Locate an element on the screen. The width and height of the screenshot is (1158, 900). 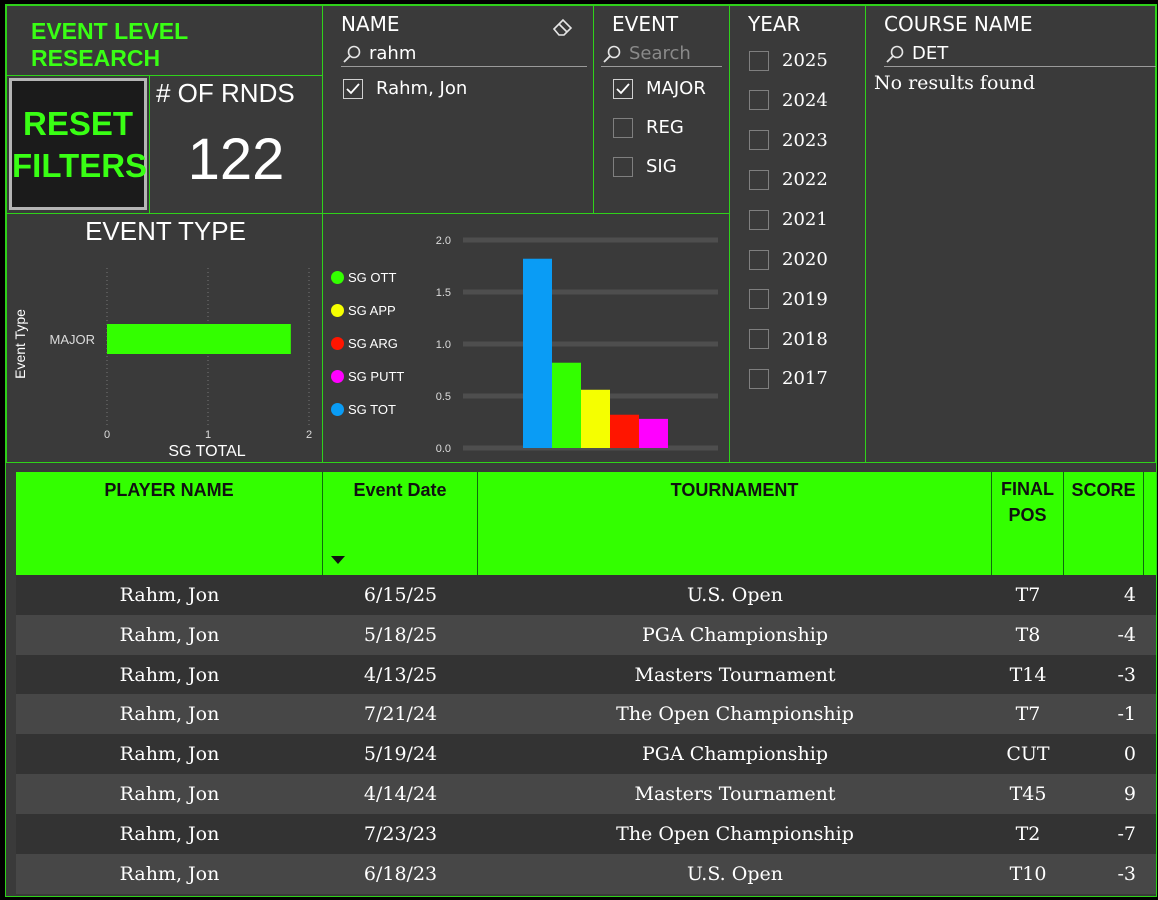
cell-date: 5/19/24 is located at coordinates (400, 754).